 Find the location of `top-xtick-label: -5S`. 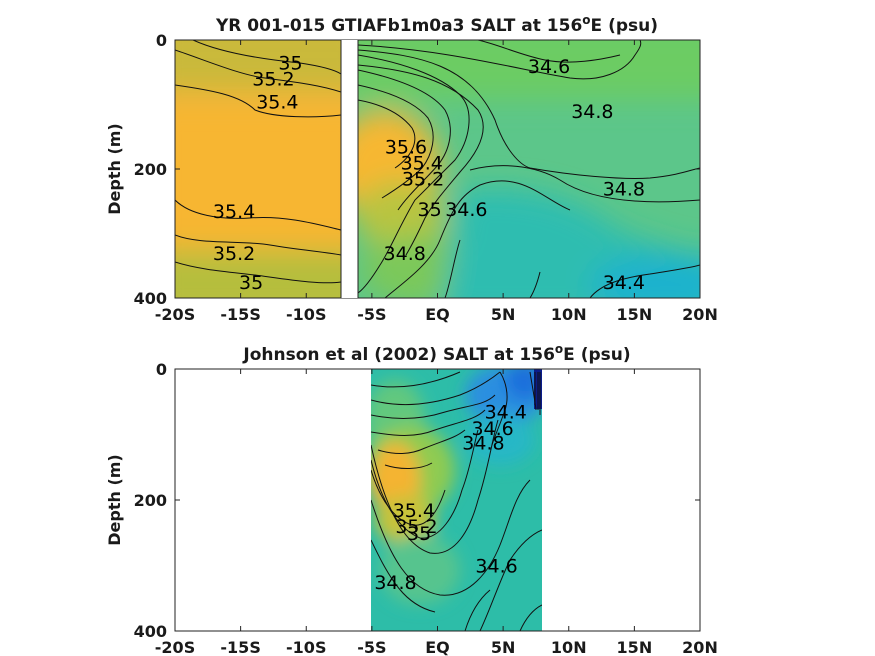

top-xtick-label: -5S is located at coordinates (371, 314).